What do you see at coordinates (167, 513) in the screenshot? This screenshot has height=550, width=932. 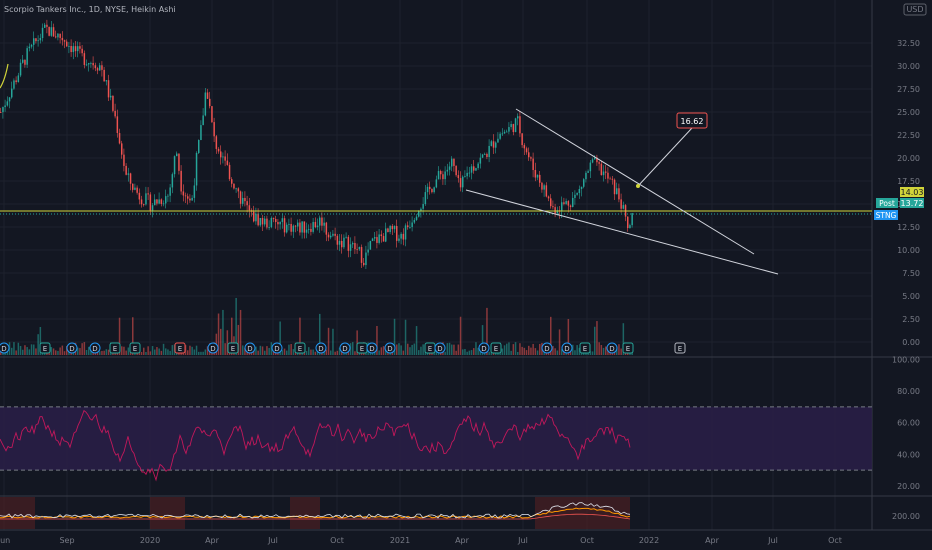 I see `bottom-shade` at bounding box center [167, 513].